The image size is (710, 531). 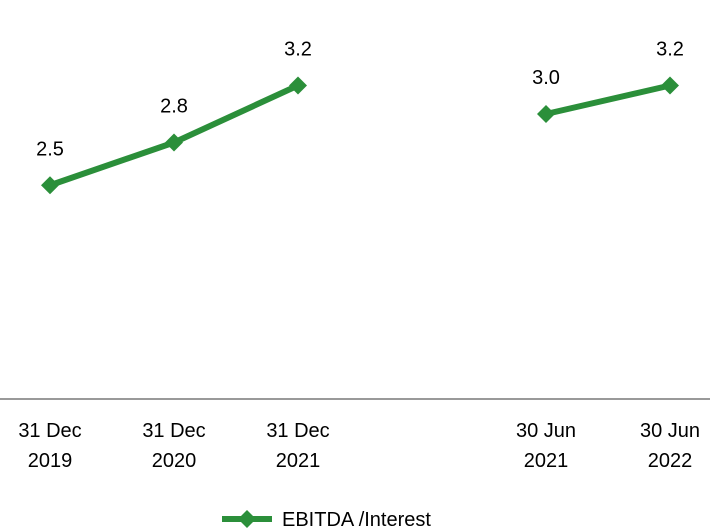 I want to click on x-tick-label: 30 Jun 2022, so click(x=670, y=446).